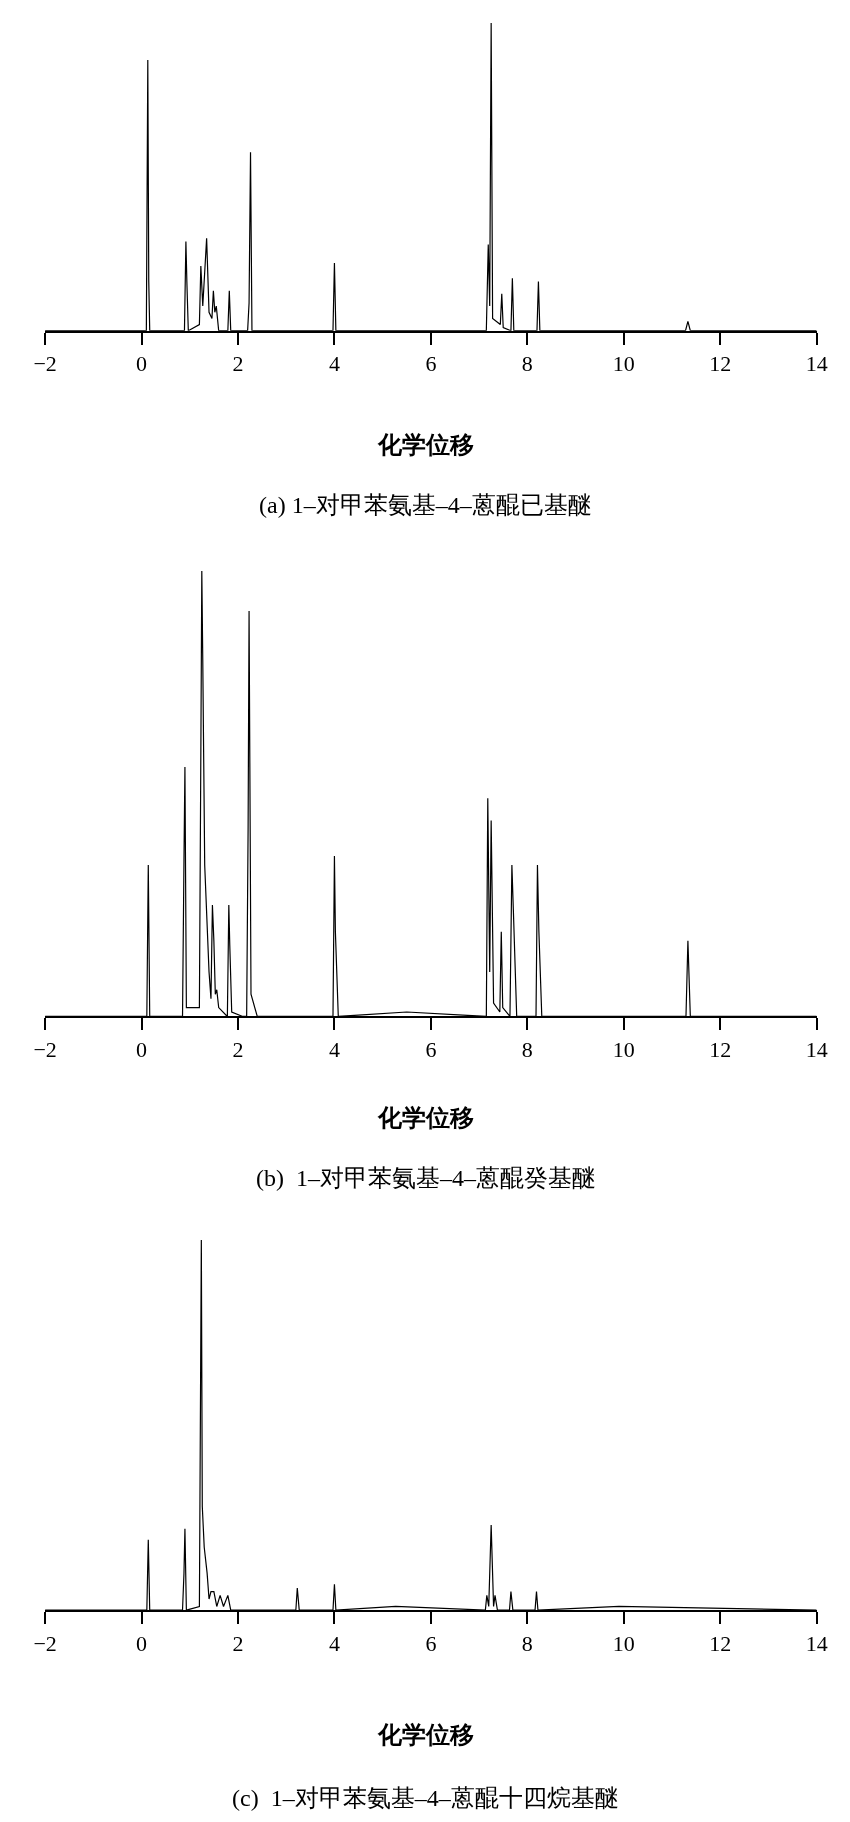 Image resolution: width=850 pixels, height=1822 pixels. What do you see at coordinates (425, 505) in the screenshot?
I see `text: (a) 1–对甲苯氨基–4–蒽醌已基醚` at bounding box center [425, 505].